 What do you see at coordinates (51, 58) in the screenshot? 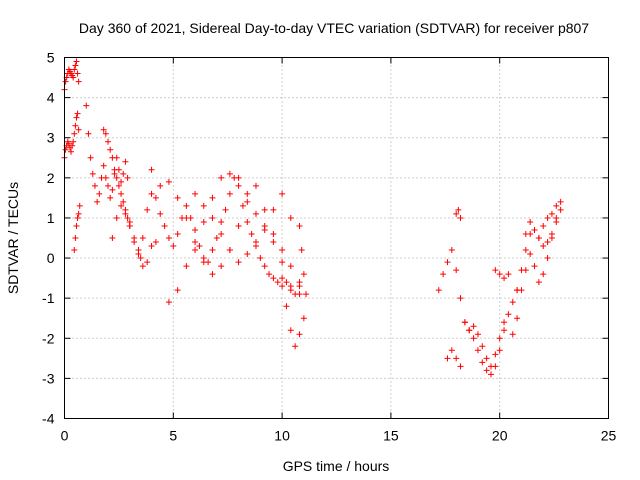
I see `y-tick-label: 5` at bounding box center [51, 58].